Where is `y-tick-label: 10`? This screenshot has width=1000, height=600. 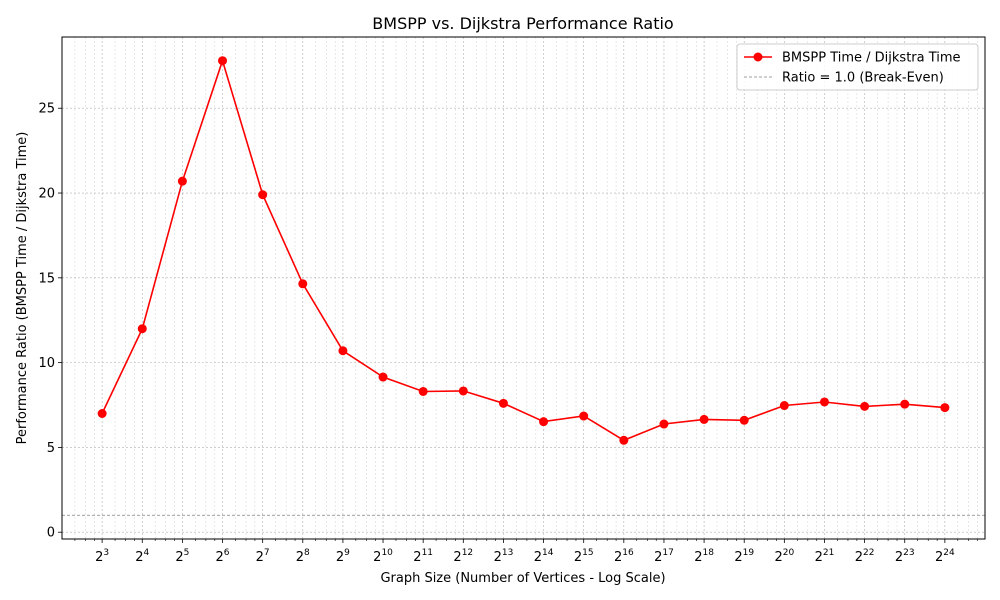 y-tick-label: 10 is located at coordinates (46, 363).